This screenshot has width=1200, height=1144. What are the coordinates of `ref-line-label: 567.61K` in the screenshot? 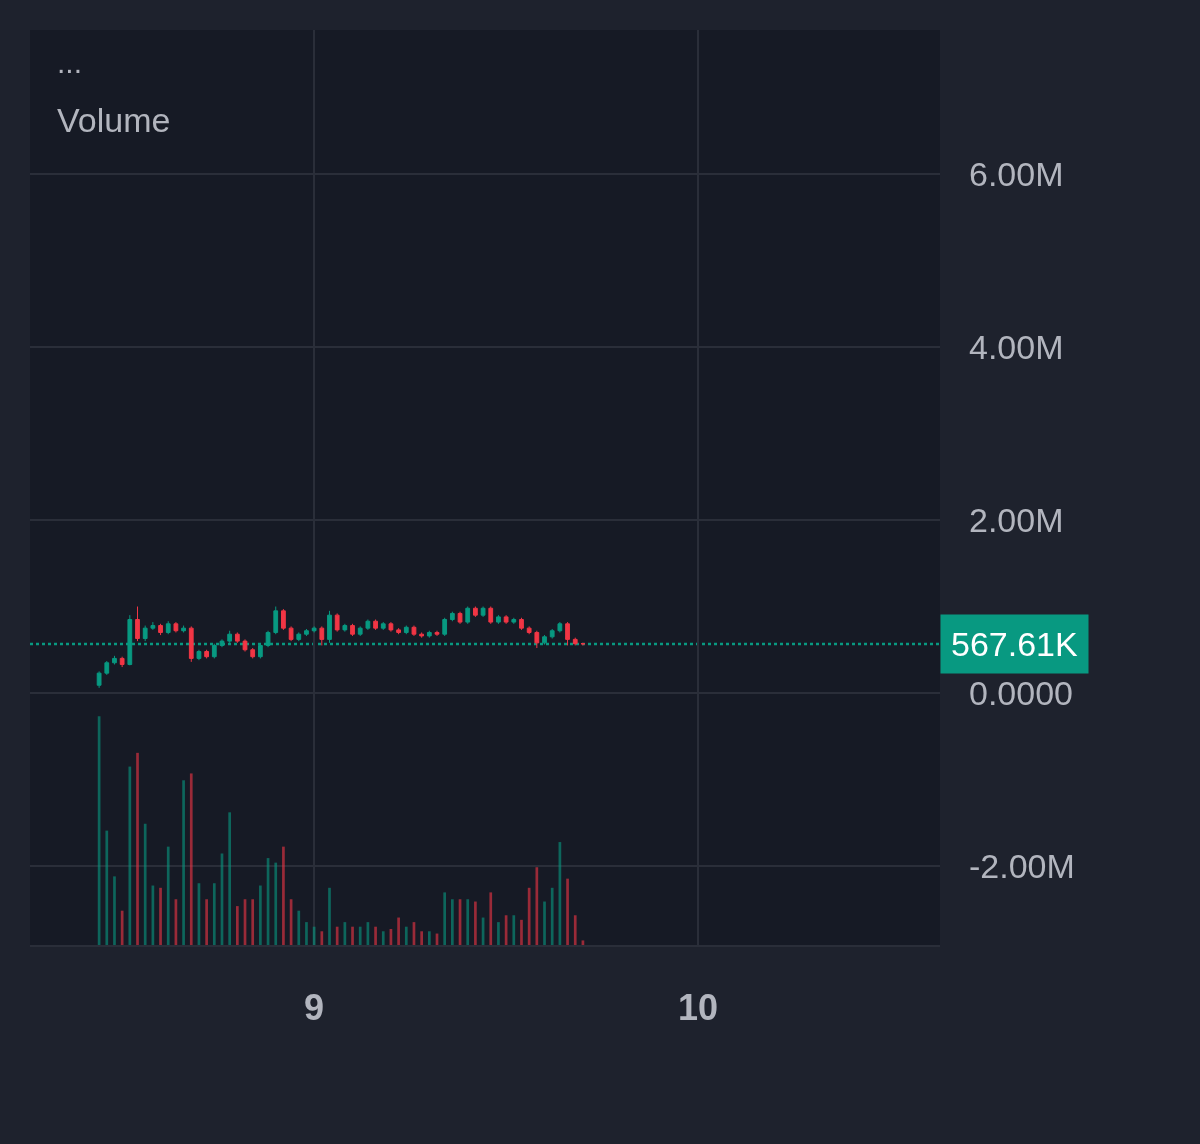 It's located at (1014, 644).